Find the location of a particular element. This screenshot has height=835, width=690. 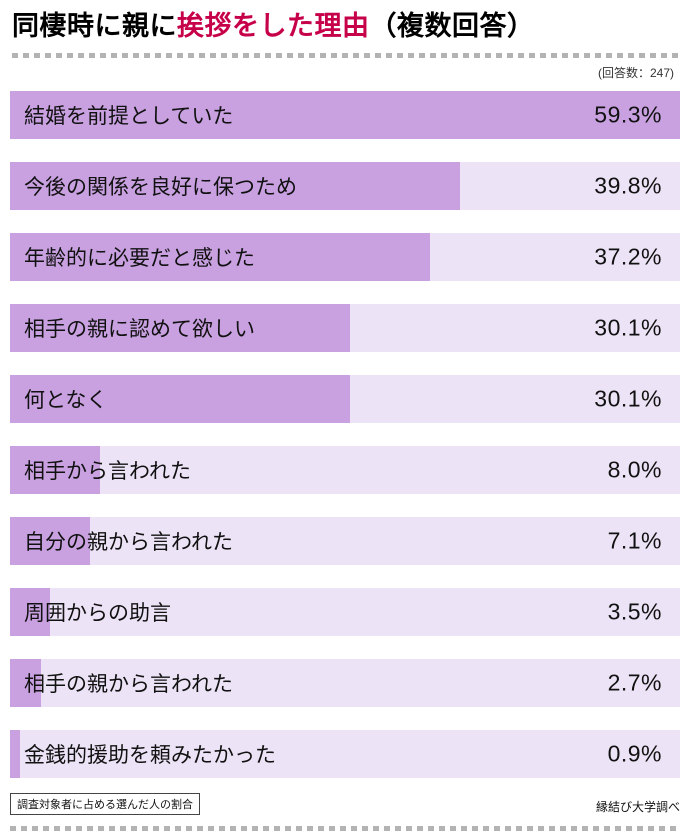

bar-row: 今後の関係を良好に保つため 39.8% is located at coordinates (345, 185).